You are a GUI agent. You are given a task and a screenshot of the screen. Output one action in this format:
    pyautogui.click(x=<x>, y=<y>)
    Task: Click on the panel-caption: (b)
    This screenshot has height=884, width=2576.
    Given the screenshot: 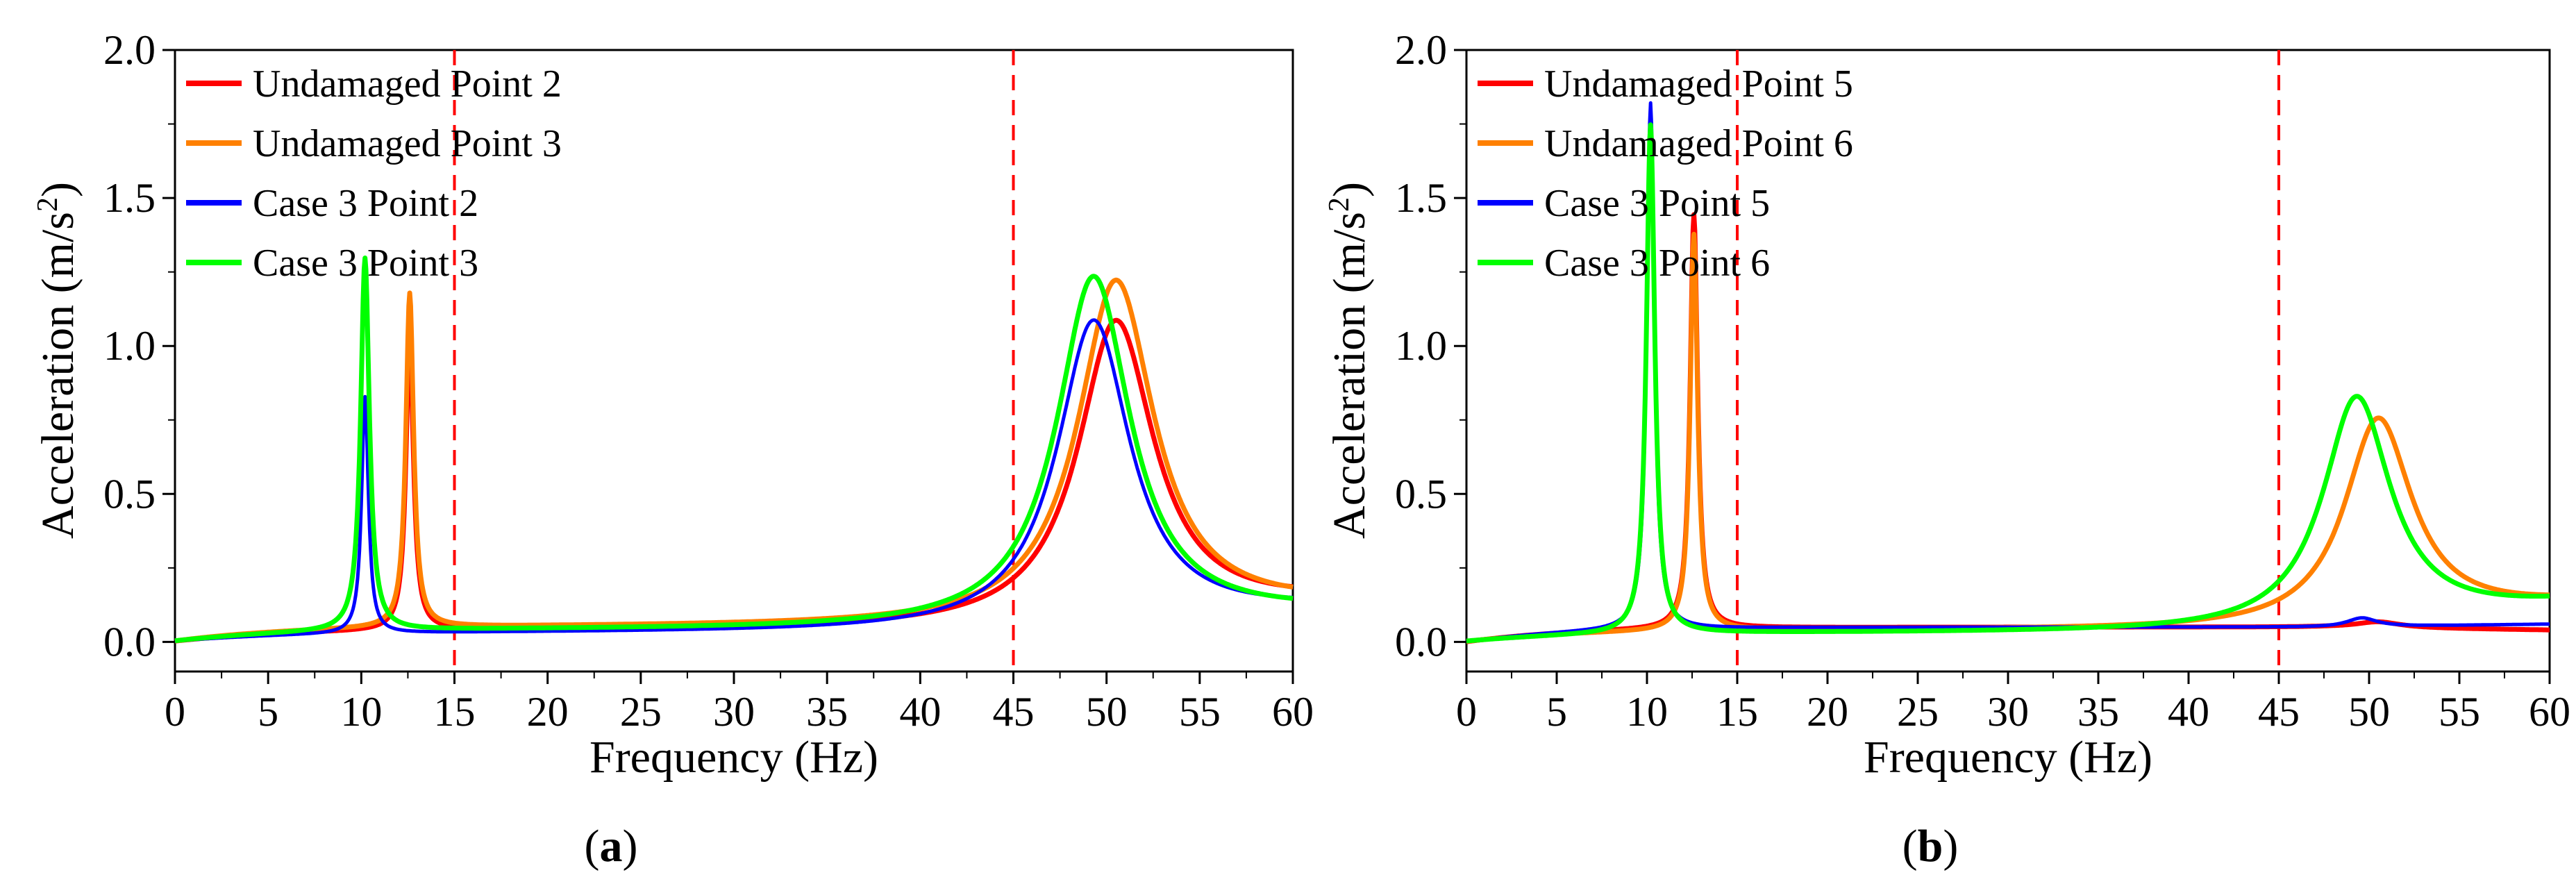 What is the action you would take?
    pyautogui.click(x=1930, y=846)
    